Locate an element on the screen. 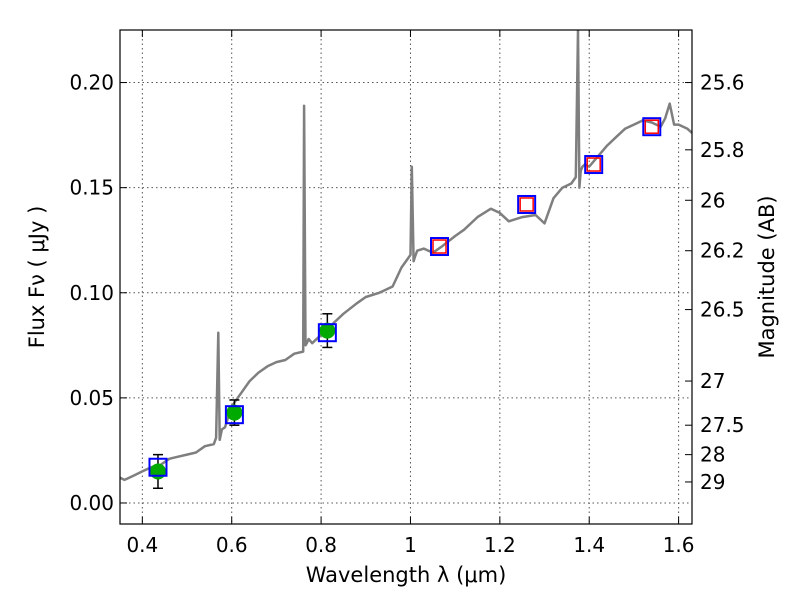 This screenshot has height=600, width=800. right-tick-label: 27.5 is located at coordinates (722, 425).